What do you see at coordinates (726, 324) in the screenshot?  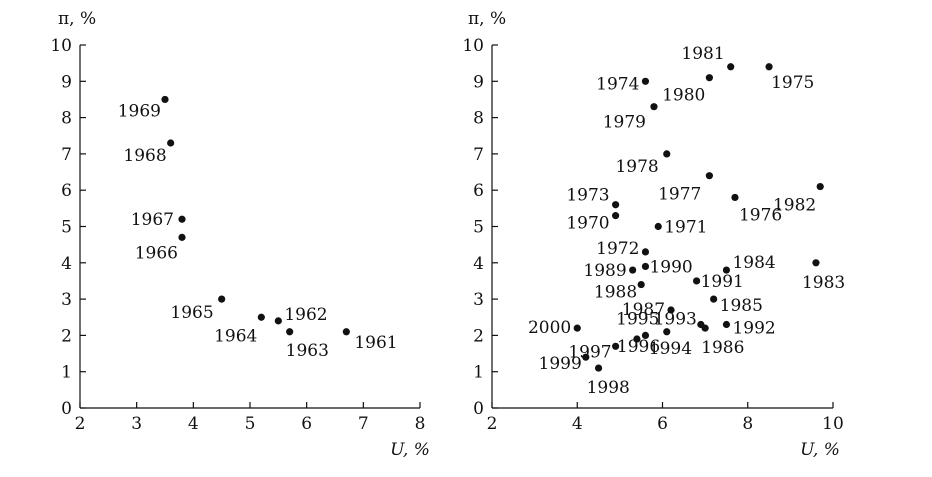 I see `right-point-1992` at bounding box center [726, 324].